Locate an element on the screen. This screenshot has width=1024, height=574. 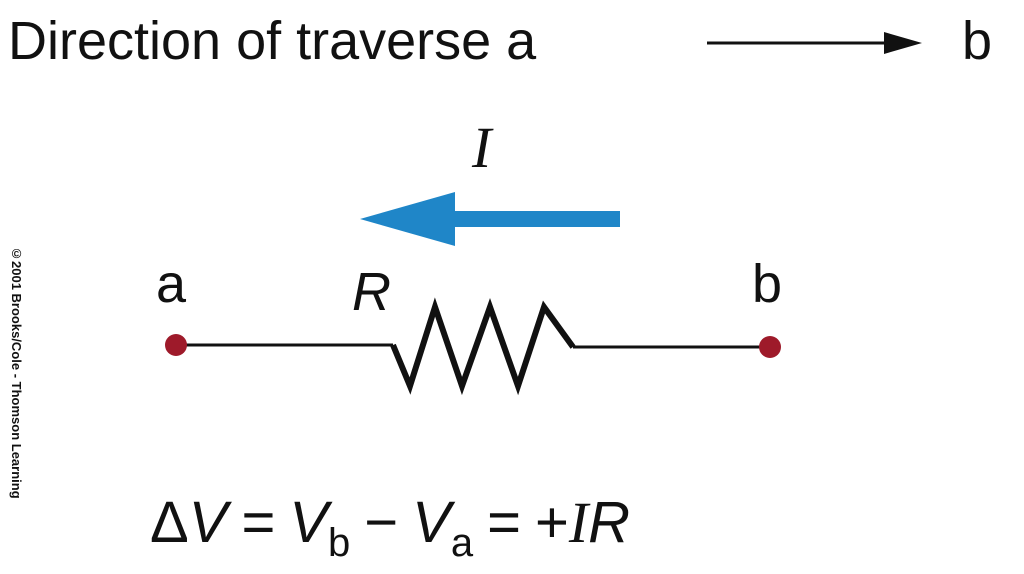
current-arrow is located at coordinates (490, 219).